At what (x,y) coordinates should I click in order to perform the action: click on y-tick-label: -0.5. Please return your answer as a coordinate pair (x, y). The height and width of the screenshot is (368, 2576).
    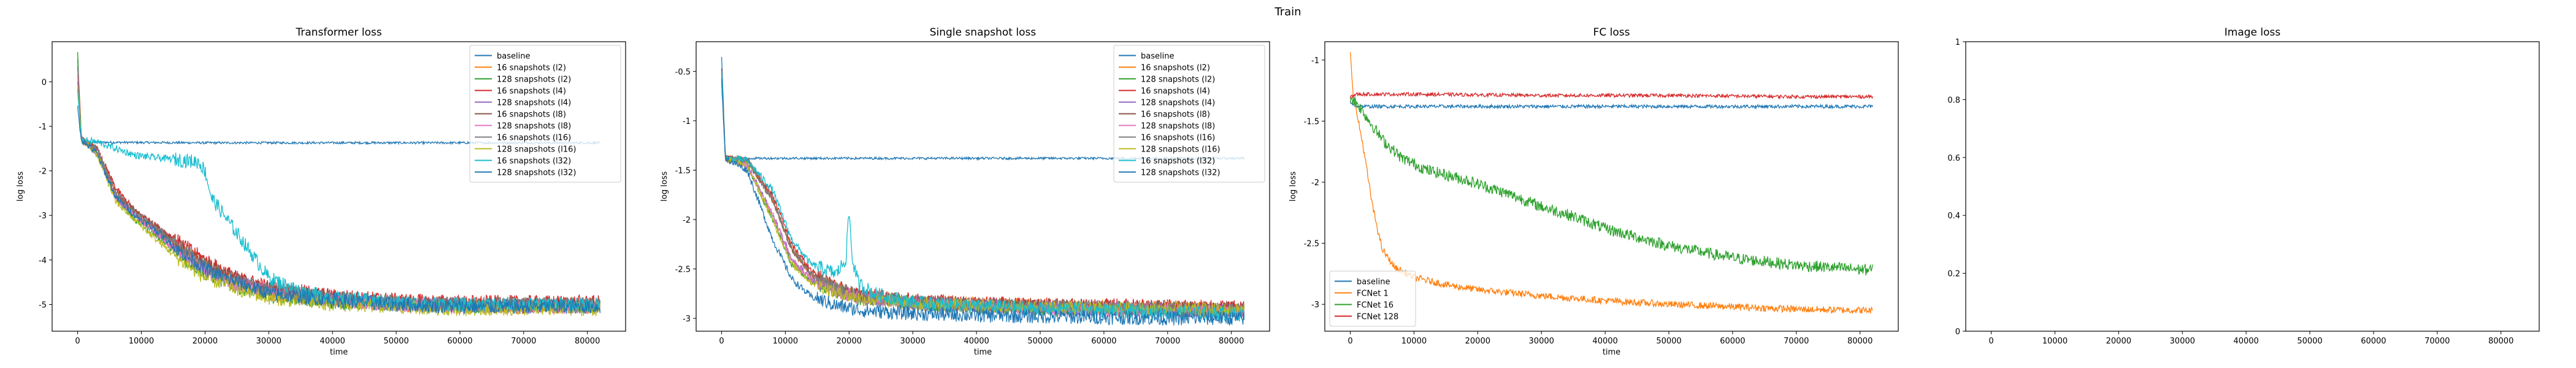
    Looking at the image, I should click on (683, 72).